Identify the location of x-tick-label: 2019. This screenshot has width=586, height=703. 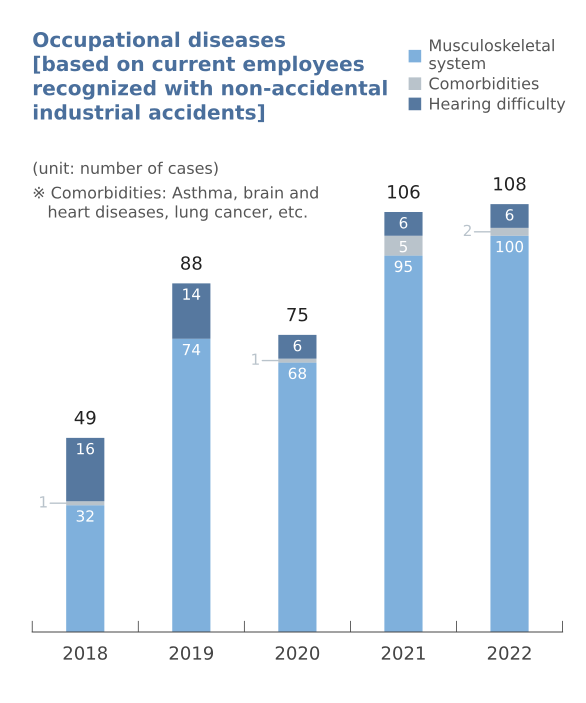
(192, 653).